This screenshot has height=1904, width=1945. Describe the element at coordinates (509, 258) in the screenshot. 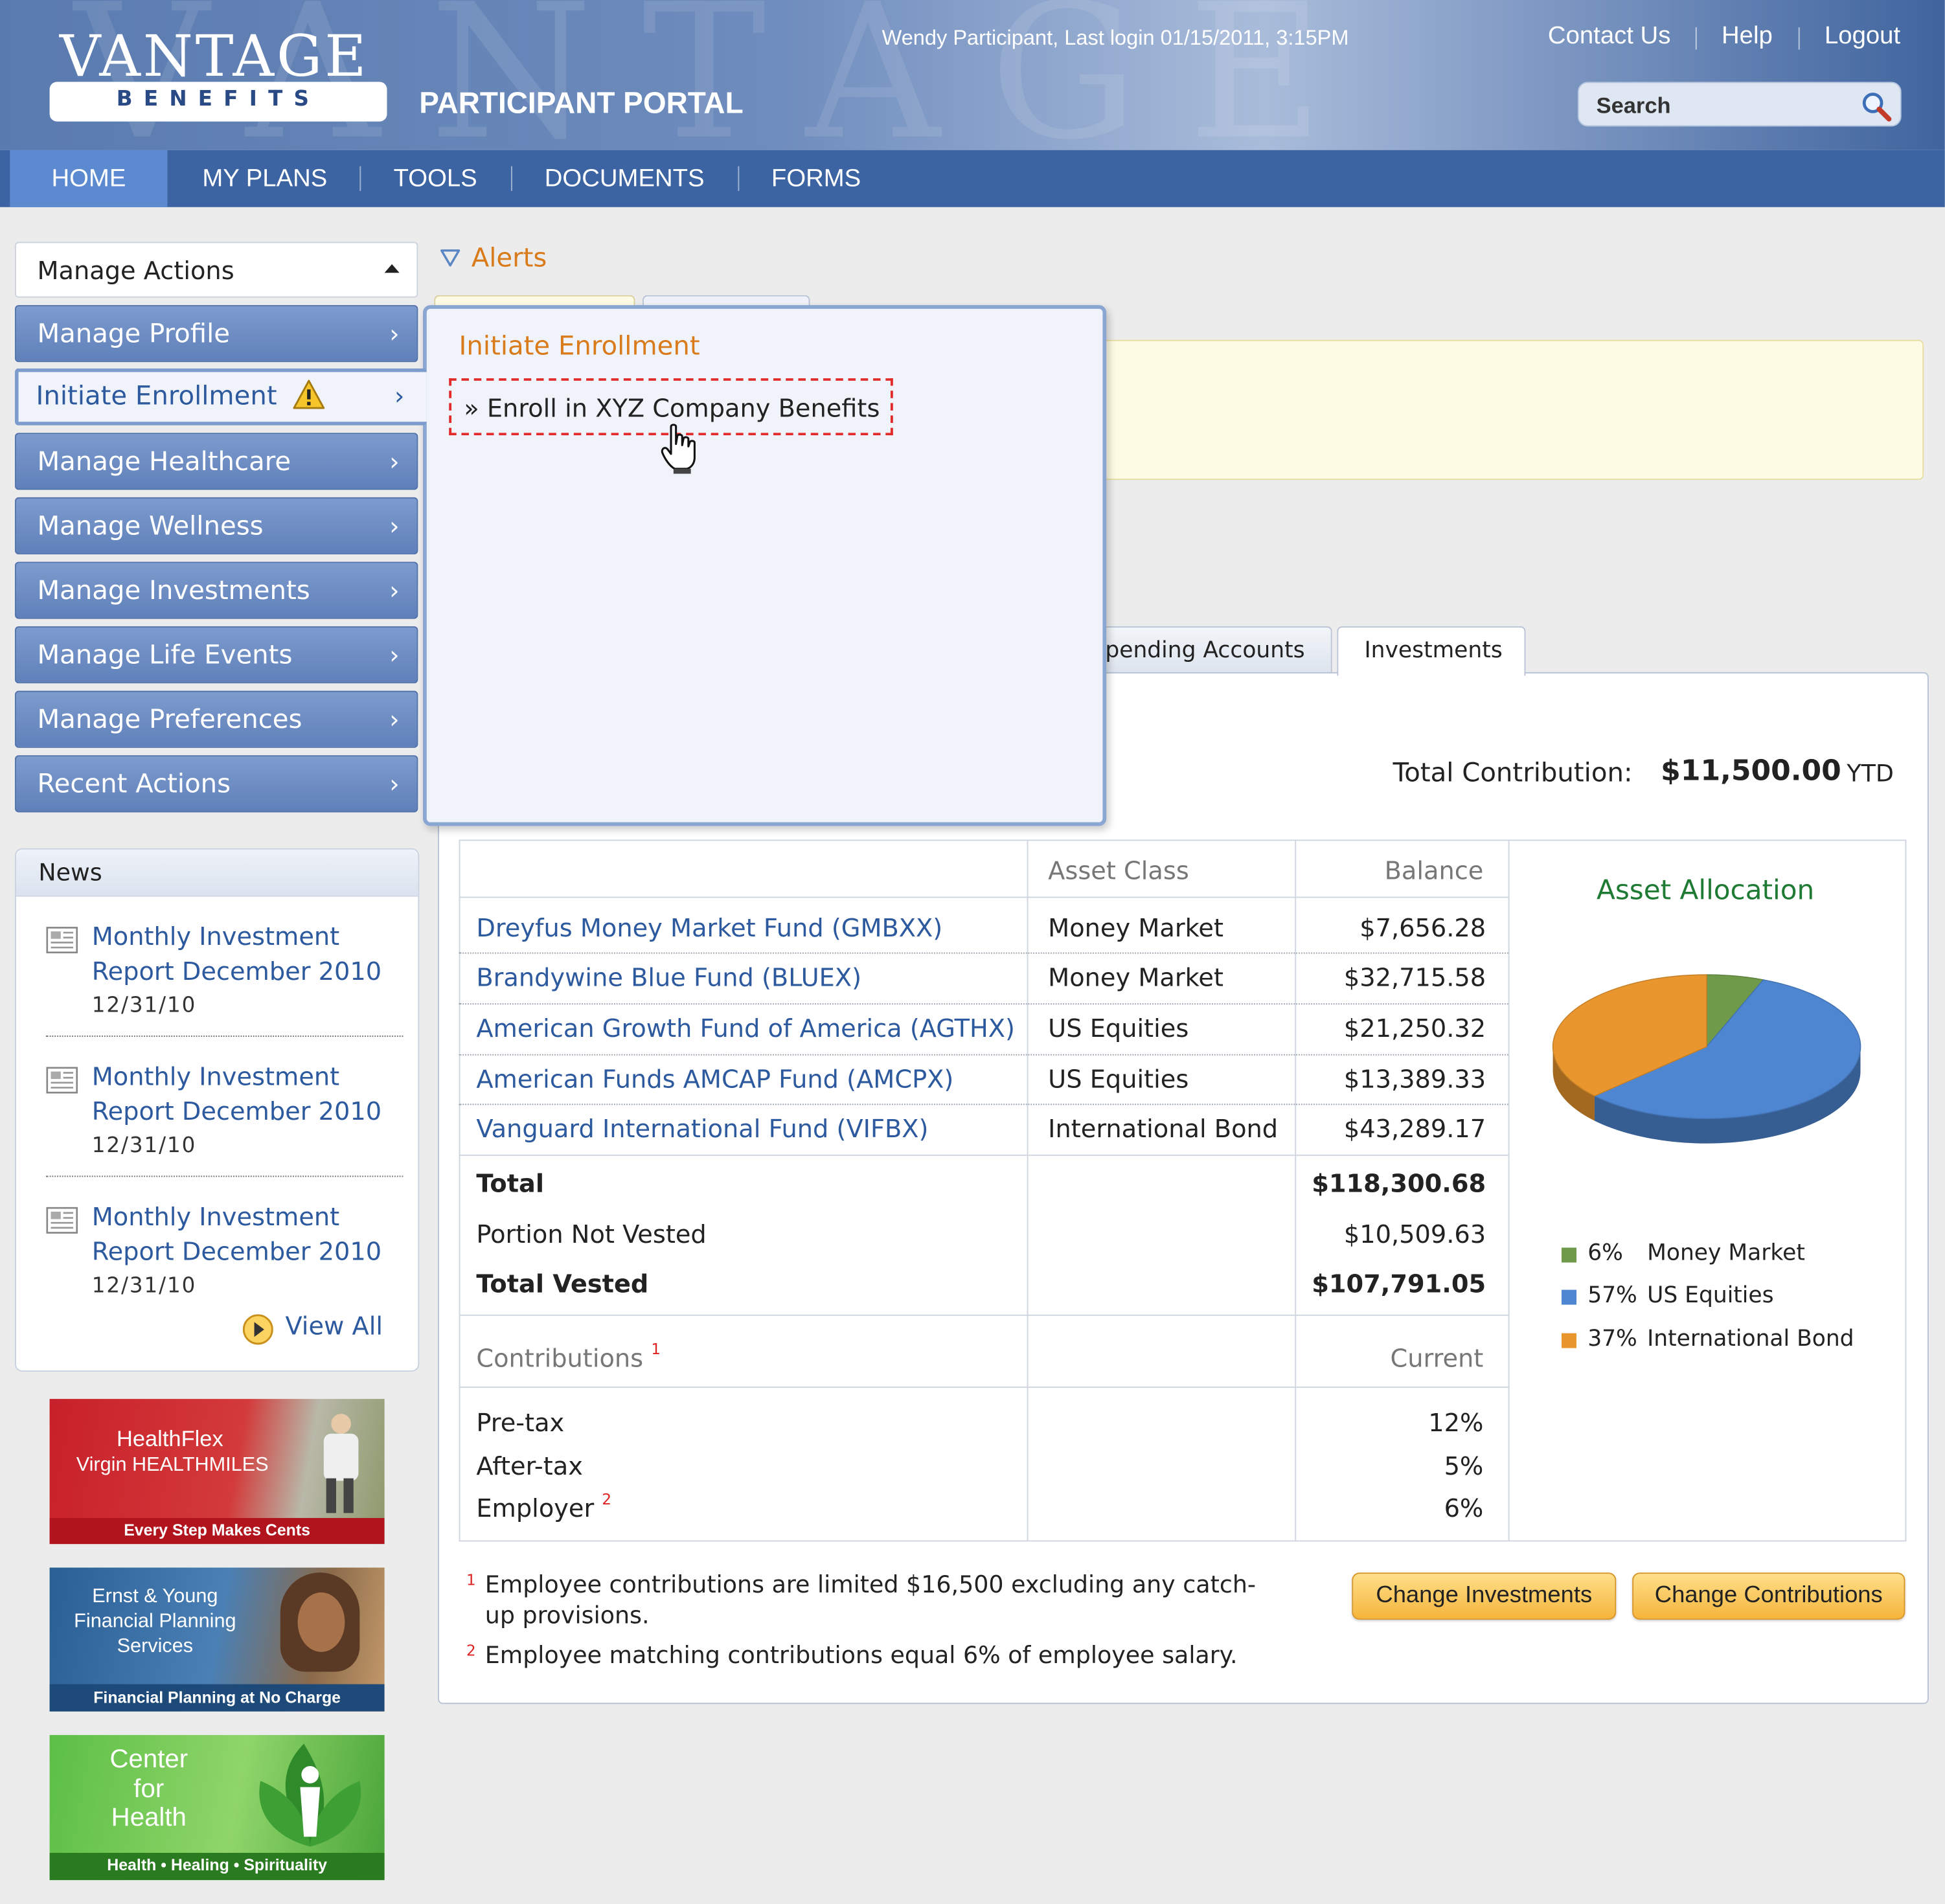

I see `alerts-toggle: Alerts` at that location.